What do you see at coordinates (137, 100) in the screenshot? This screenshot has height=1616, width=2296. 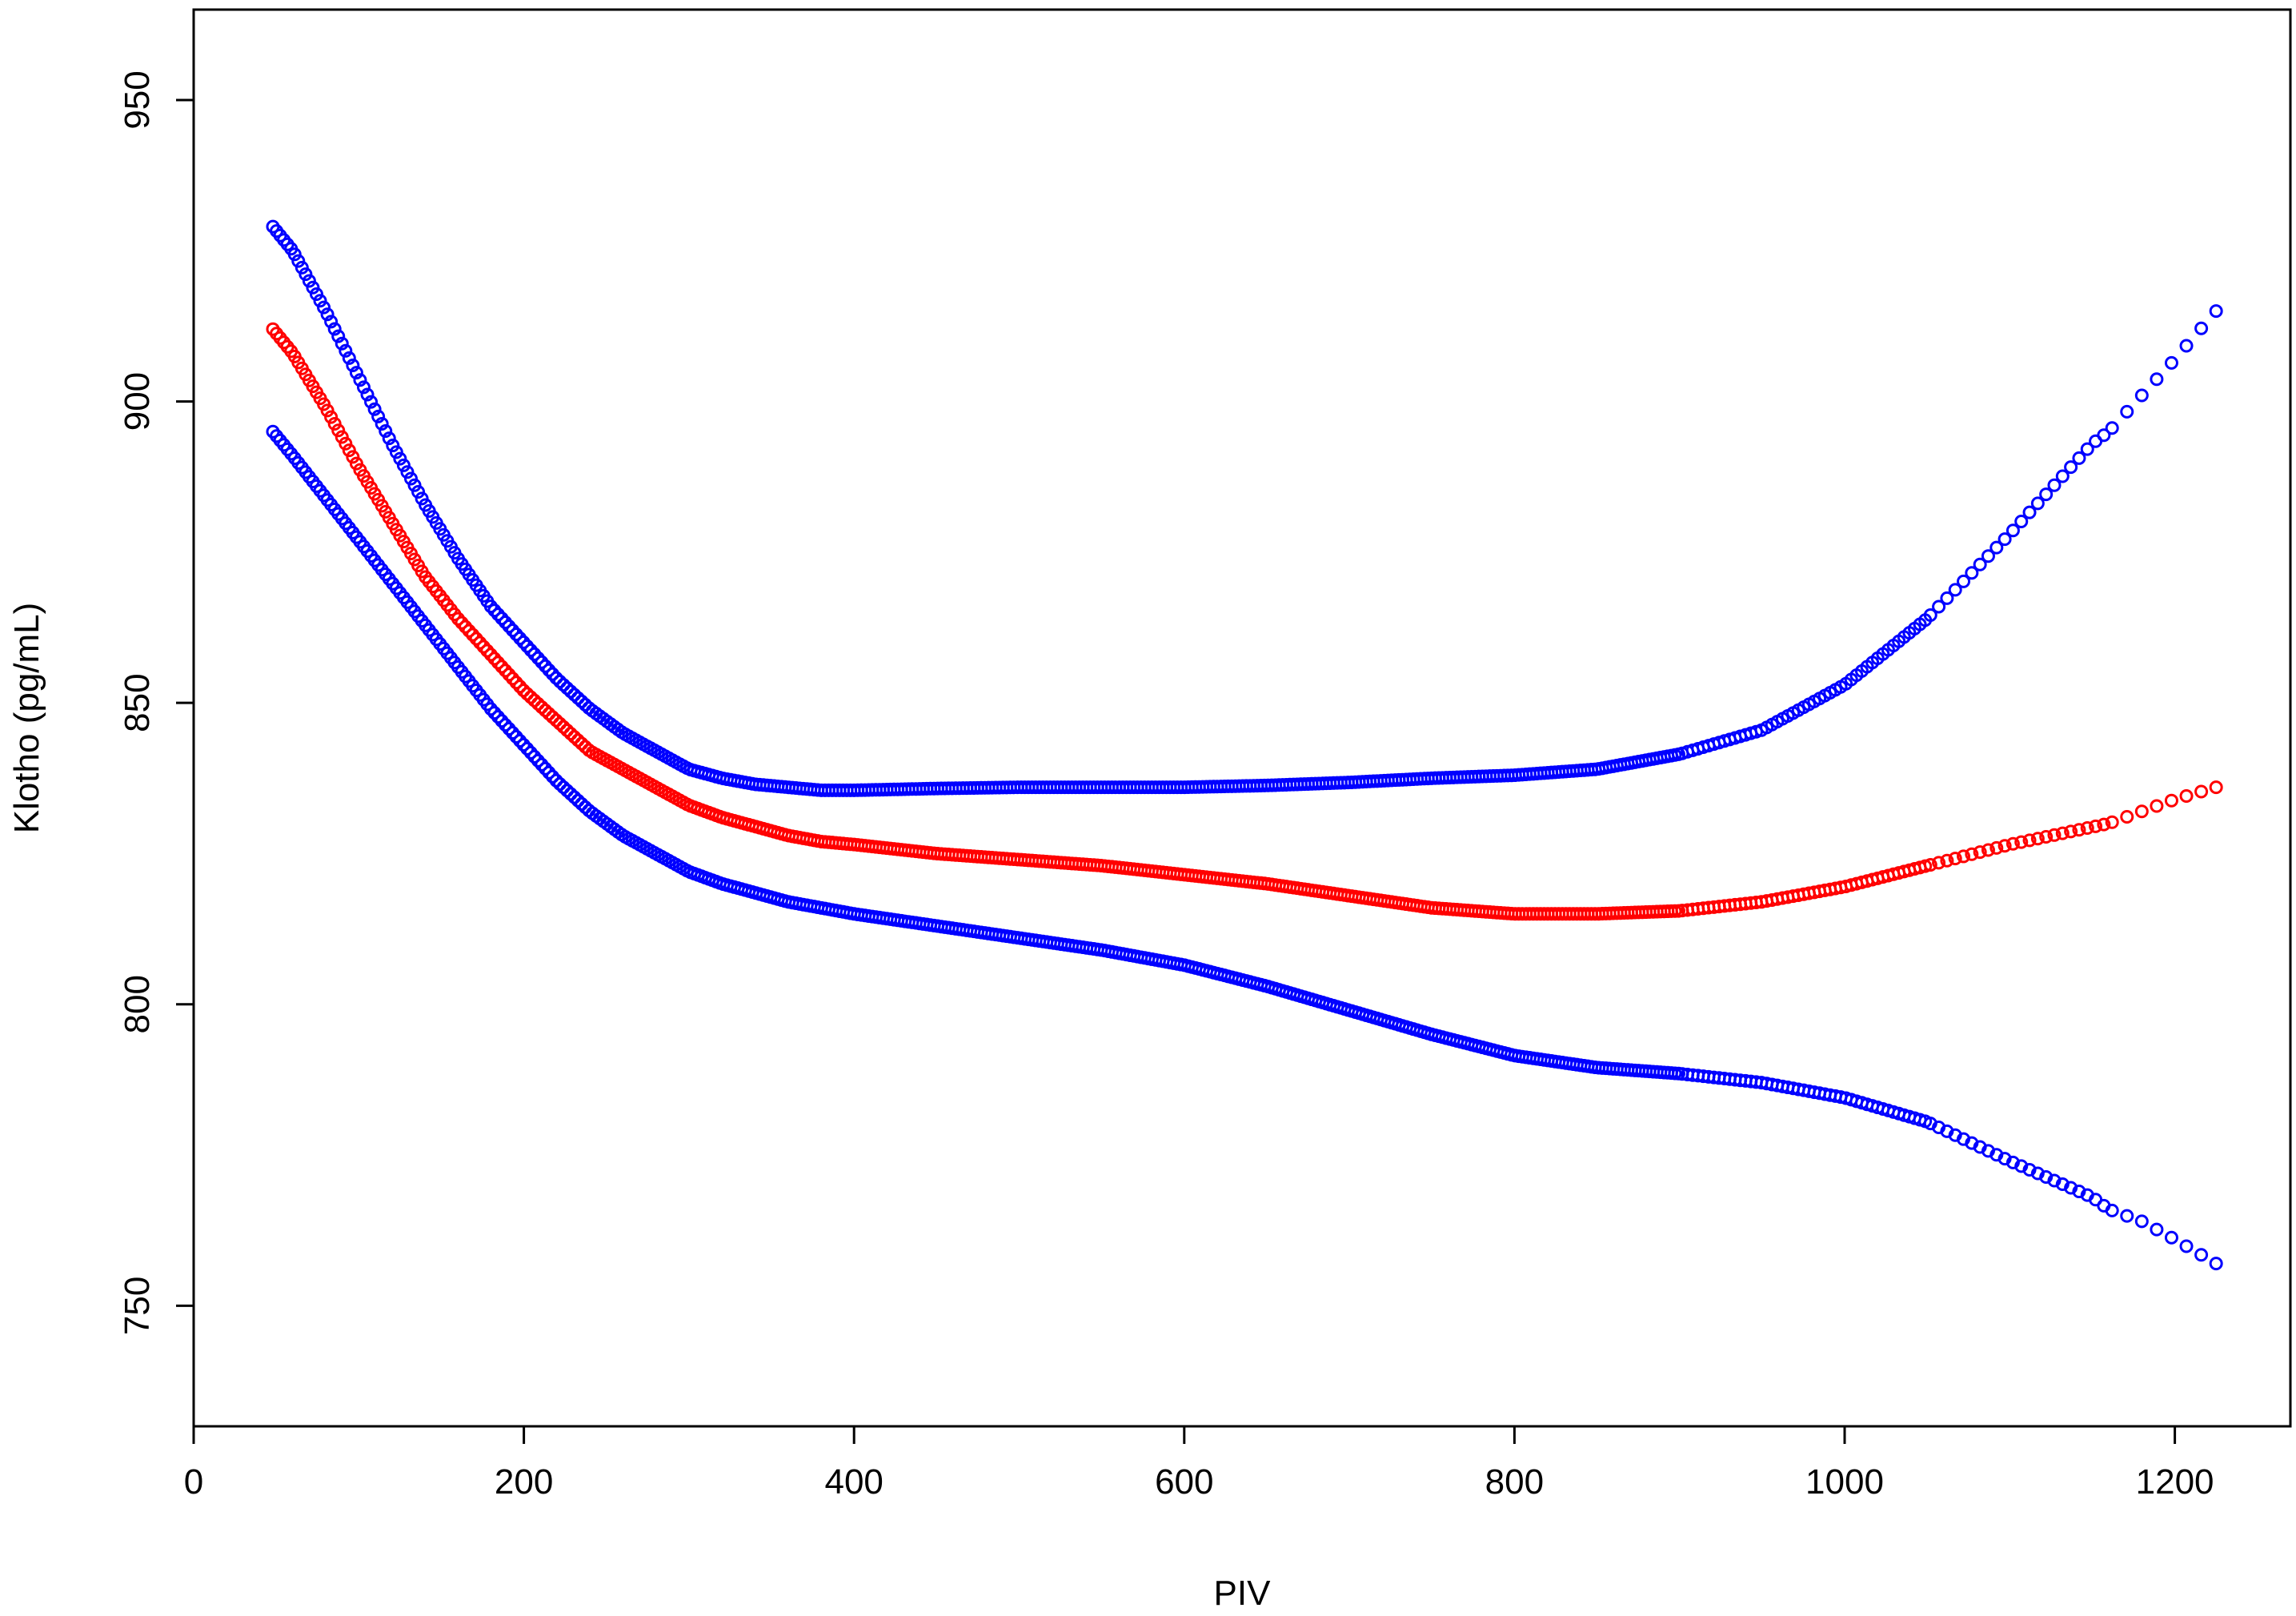 I see `y-tick-label: 950` at bounding box center [137, 100].